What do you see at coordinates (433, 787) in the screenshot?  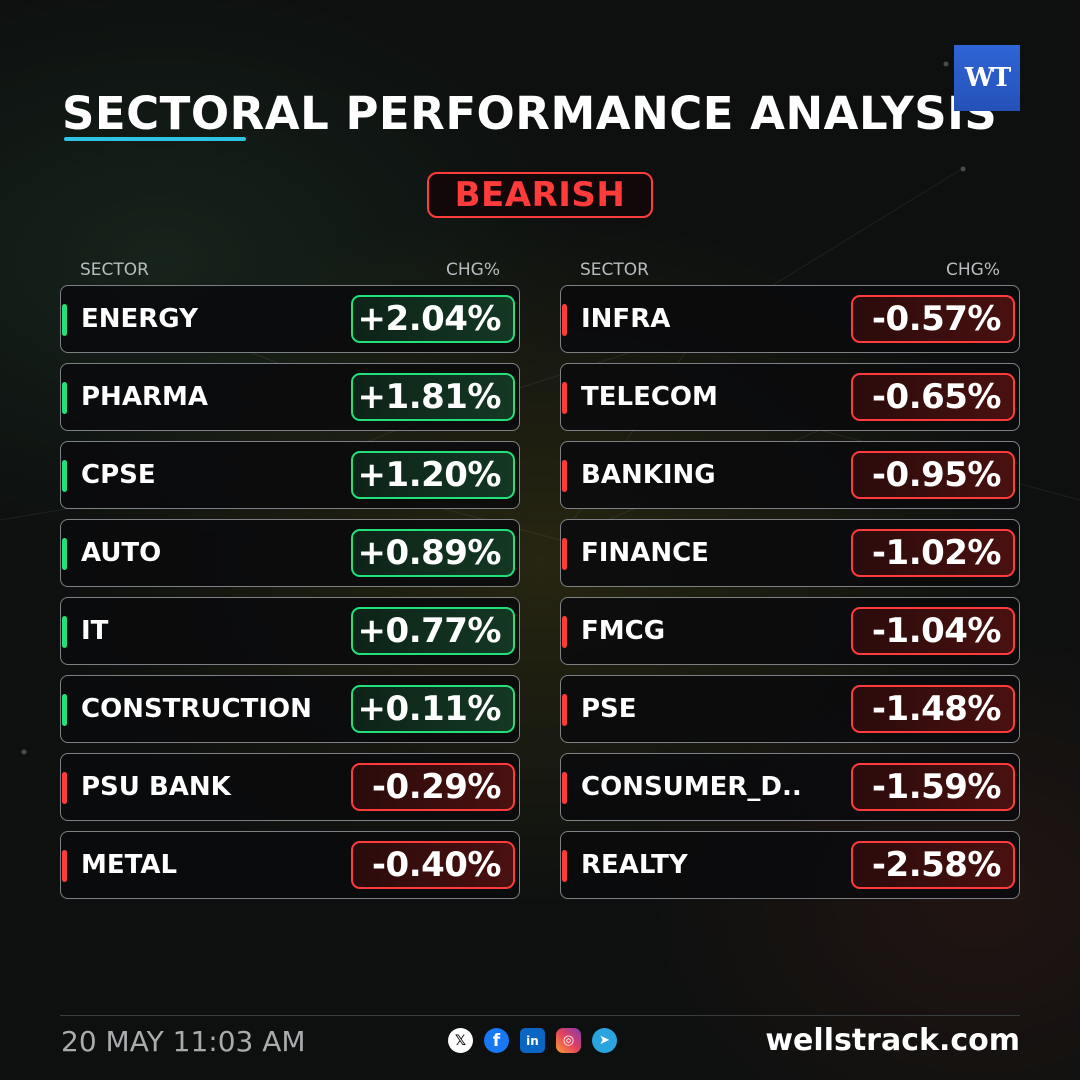 I see `change-badge: -0.29%` at bounding box center [433, 787].